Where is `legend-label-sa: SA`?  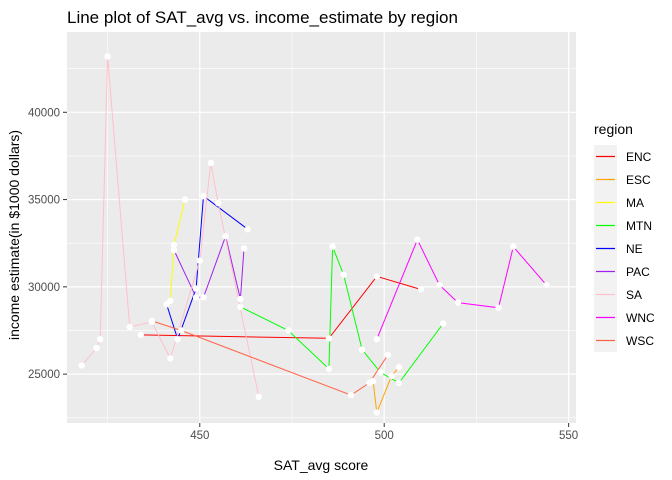
legend-label-sa: SA is located at coordinates (634, 295).